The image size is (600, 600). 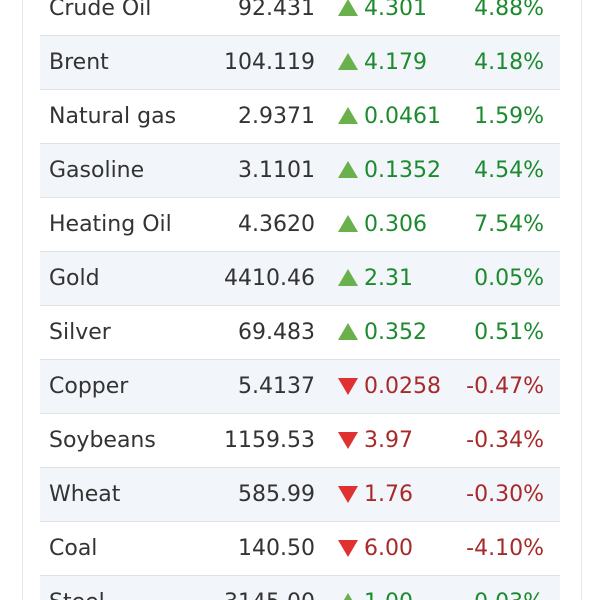 I want to click on commodity-change: 6.00, so click(x=388, y=548).